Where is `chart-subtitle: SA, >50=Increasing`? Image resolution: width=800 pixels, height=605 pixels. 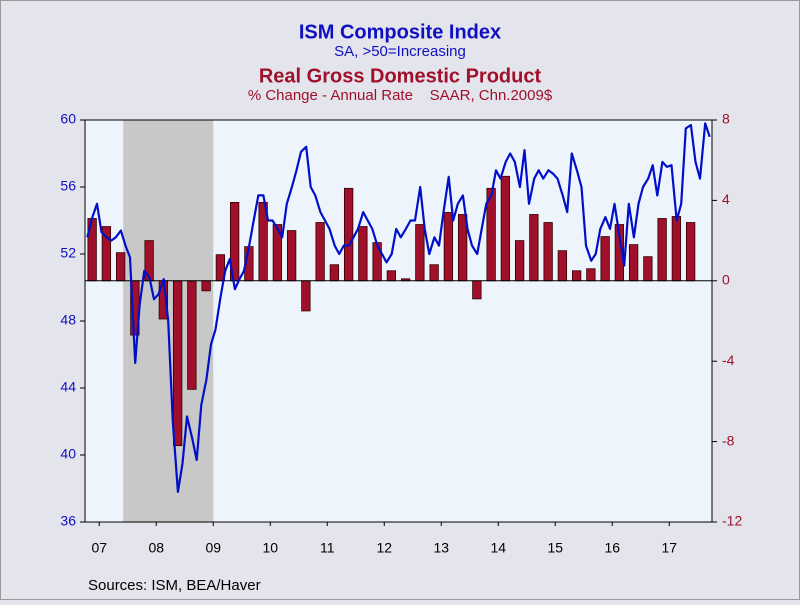
chart-subtitle: SA, >50=Increasing is located at coordinates (400, 51).